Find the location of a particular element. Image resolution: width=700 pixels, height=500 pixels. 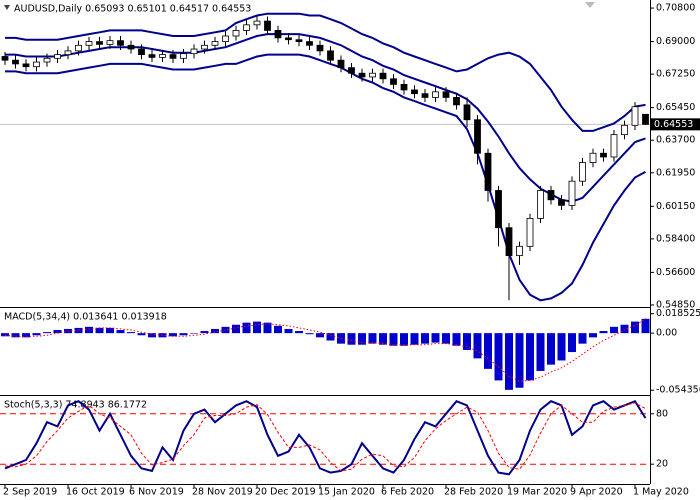

x-tick-label: 28 Nov 2019 is located at coordinates (222, 492).